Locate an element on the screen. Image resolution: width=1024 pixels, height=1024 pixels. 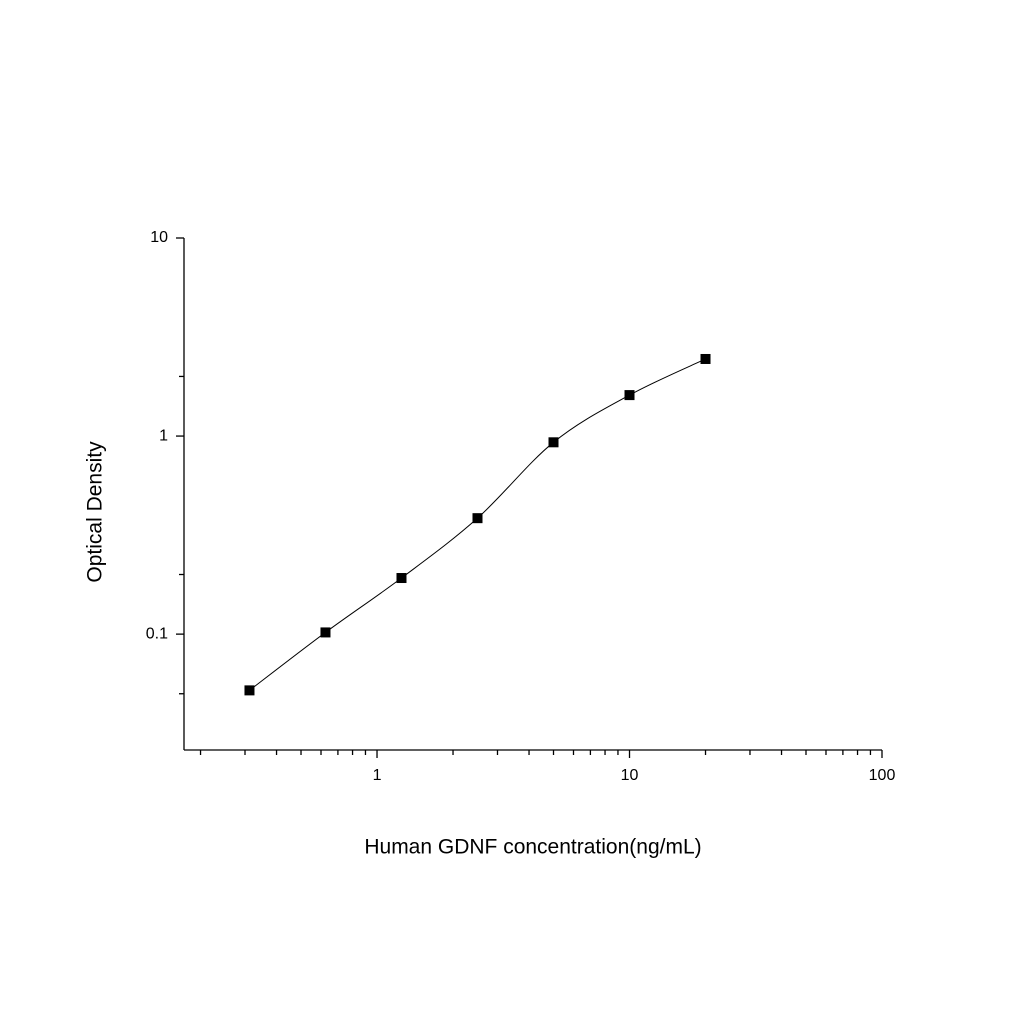
y-tick-label: 10 is located at coordinates (159, 237).